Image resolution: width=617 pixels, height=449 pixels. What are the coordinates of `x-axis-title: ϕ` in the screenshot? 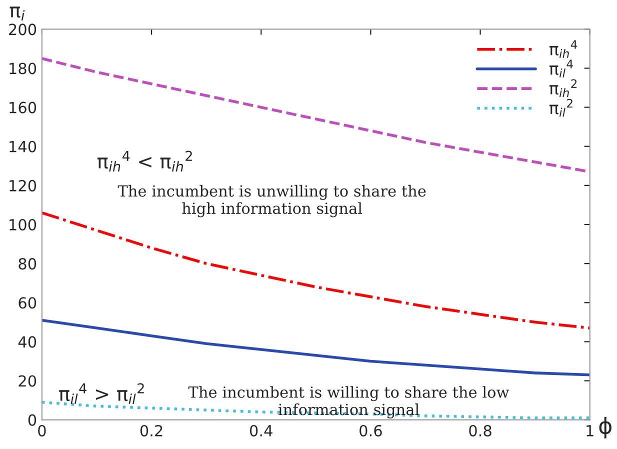 It's located at (605, 427).